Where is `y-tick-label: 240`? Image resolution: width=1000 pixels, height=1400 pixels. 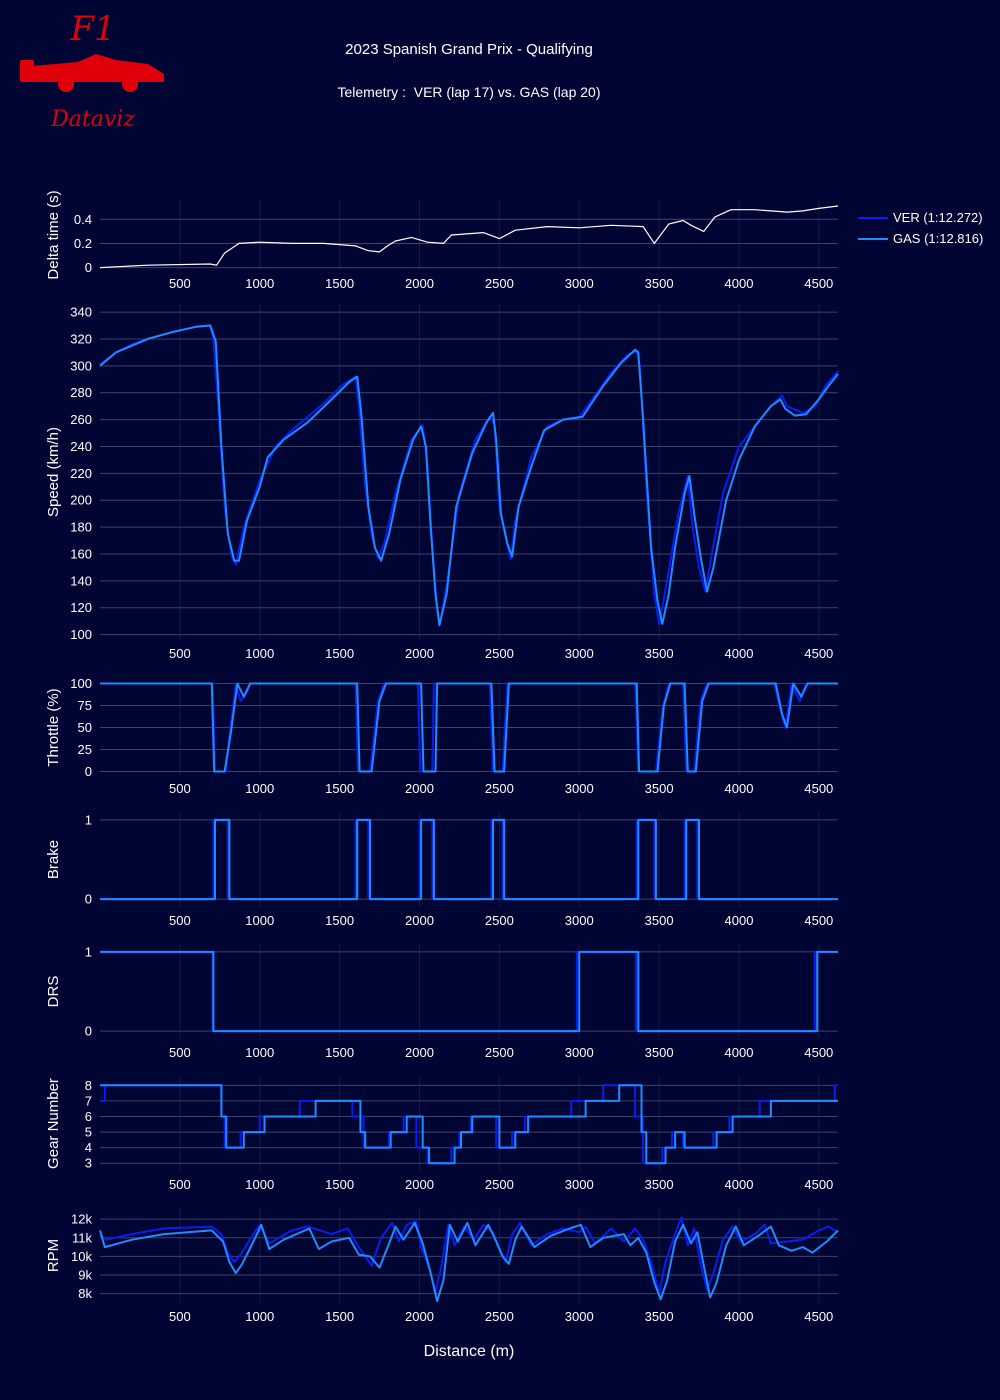
y-tick-label: 240 is located at coordinates (81, 446).